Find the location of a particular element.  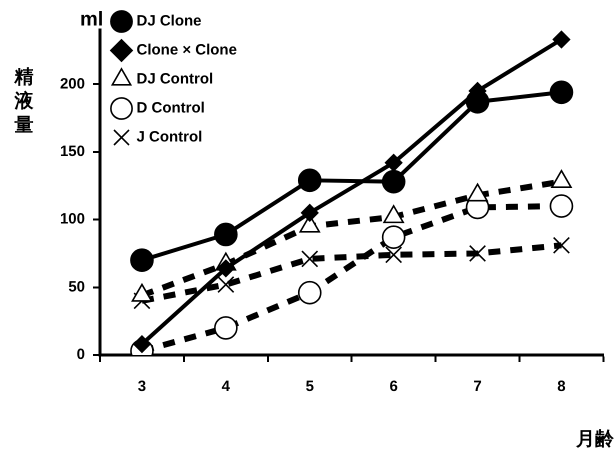

y-tick-label: 200 is located at coordinates (72, 83).